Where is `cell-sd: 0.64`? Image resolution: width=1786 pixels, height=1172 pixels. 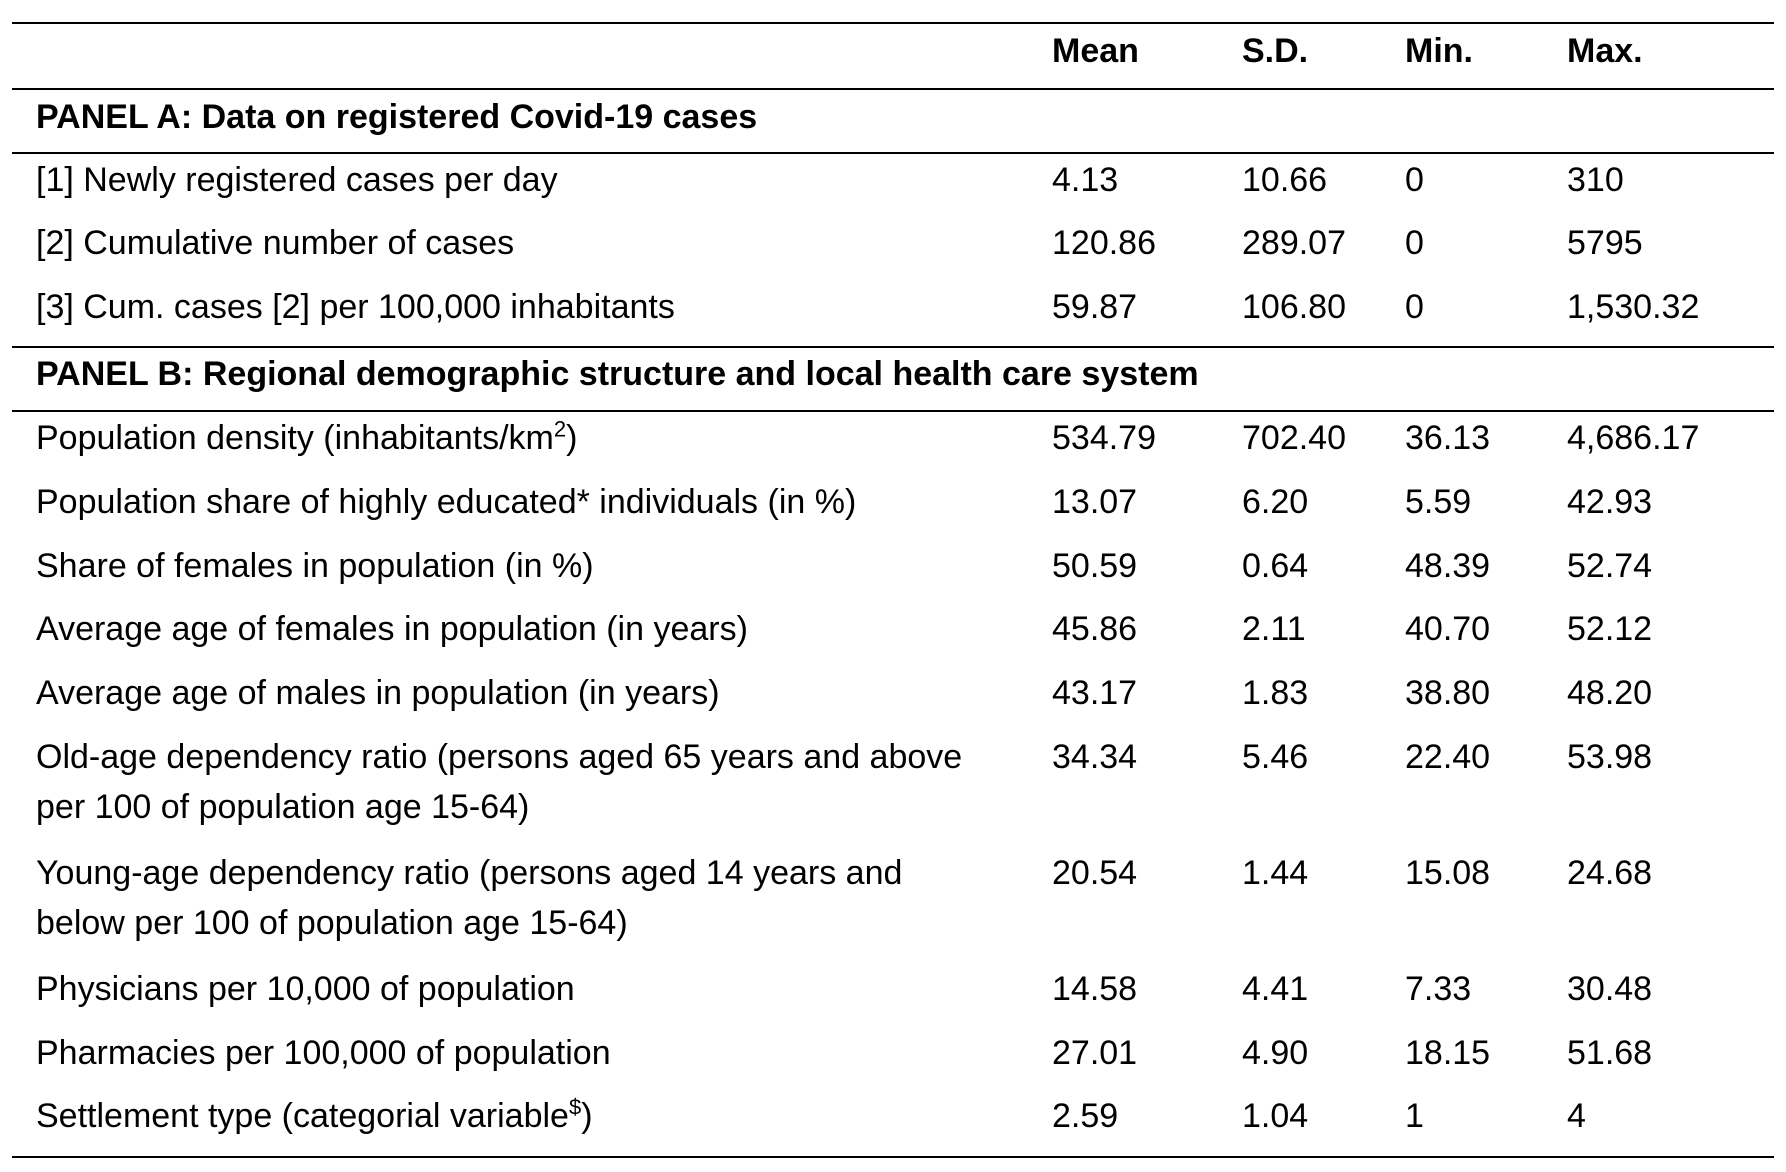
cell-sd: 0.64 is located at coordinates (1275, 566).